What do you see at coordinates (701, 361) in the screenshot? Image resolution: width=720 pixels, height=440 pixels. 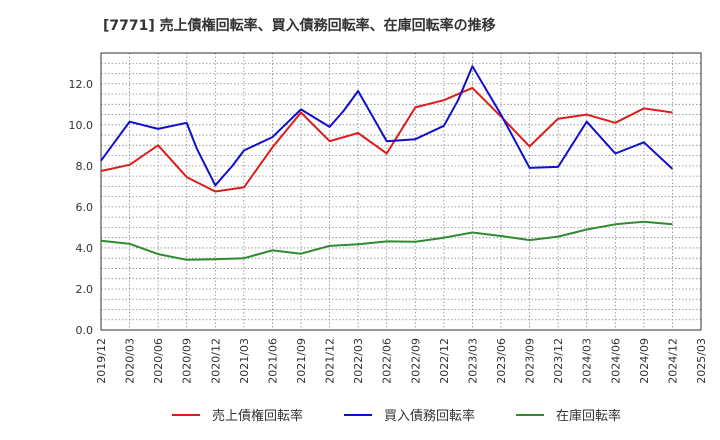 I see `x-tick-label: 2025/03` at bounding box center [701, 361].